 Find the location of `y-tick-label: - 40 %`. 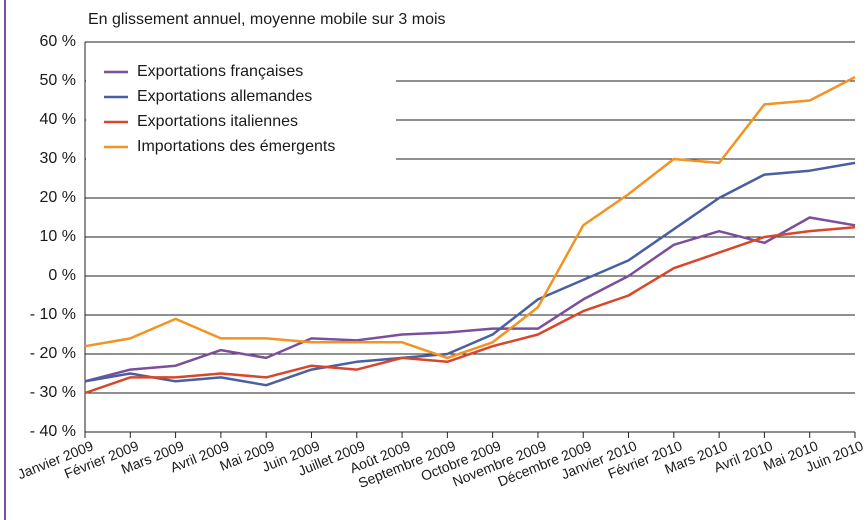

y-tick-label: - 40 % is located at coordinates (53, 431).